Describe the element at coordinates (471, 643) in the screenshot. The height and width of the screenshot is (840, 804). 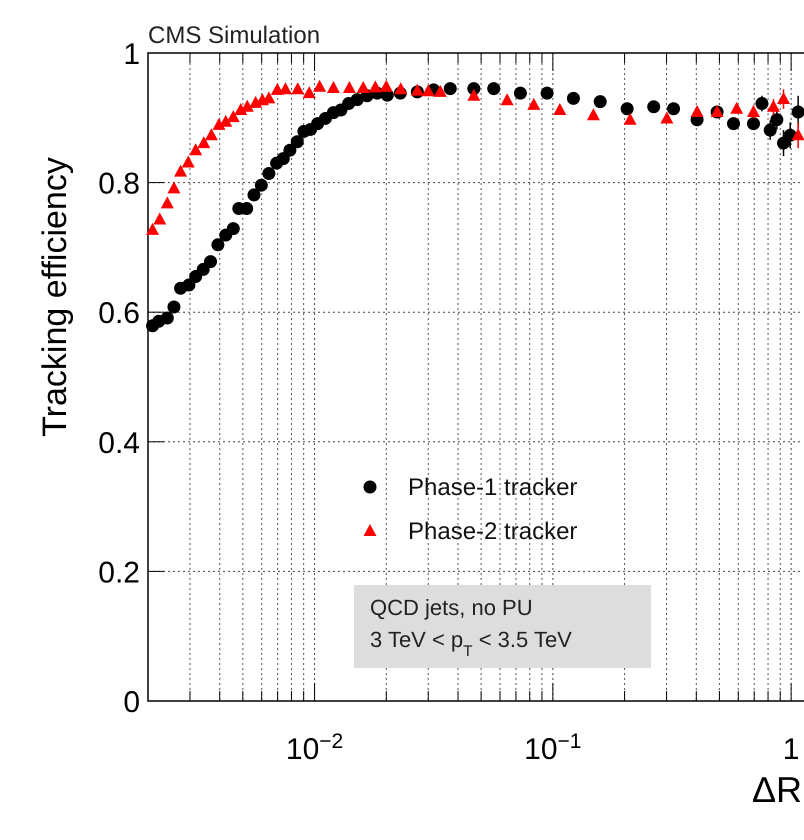
I see `annotation: 3 TeV < p$_{T}$ < 3.5 TeV` at that location.